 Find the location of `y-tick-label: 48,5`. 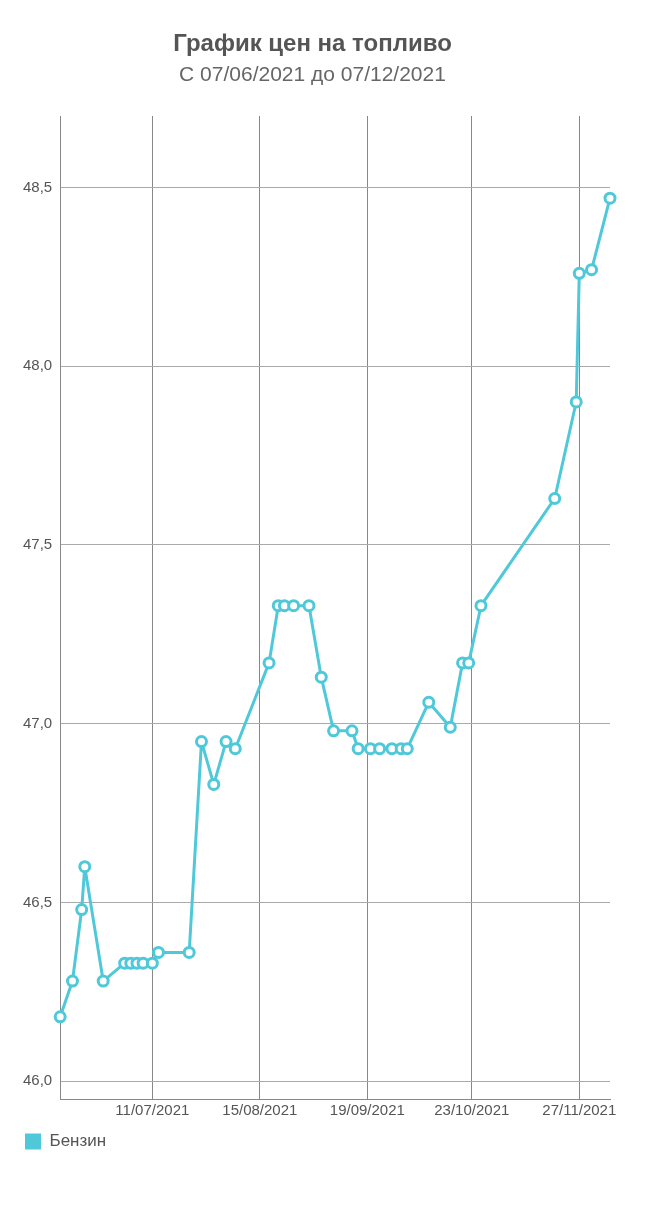

y-tick-label: 48,5 is located at coordinates (37, 186).